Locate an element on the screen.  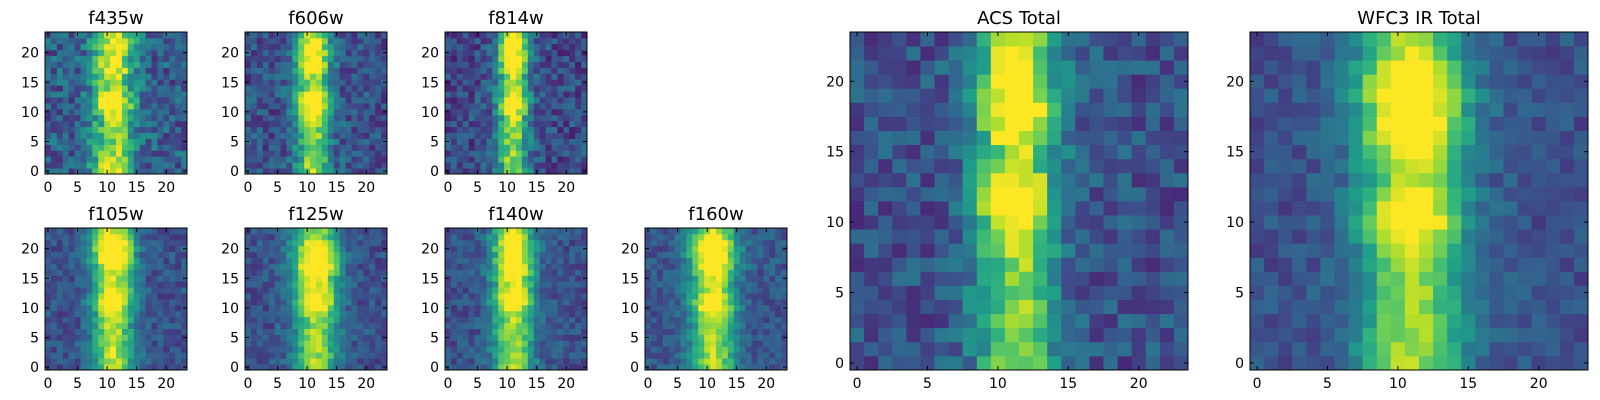
x-tick-label: 10 is located at coordinates (507, 188).